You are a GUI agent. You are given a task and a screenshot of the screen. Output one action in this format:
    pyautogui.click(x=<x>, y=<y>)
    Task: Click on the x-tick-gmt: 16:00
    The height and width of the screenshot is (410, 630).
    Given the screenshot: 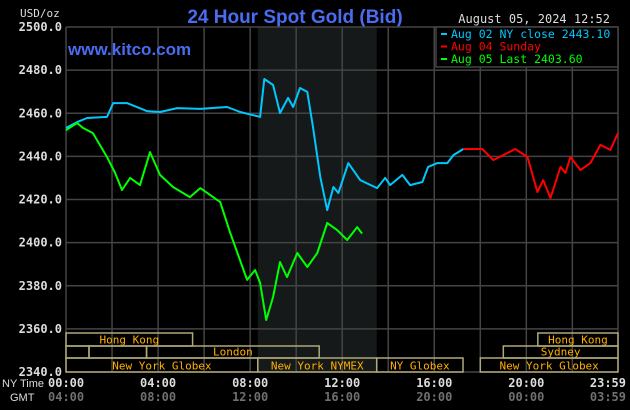 What is the action you would take?
    pyautogui.click(x=342, y=397)
    